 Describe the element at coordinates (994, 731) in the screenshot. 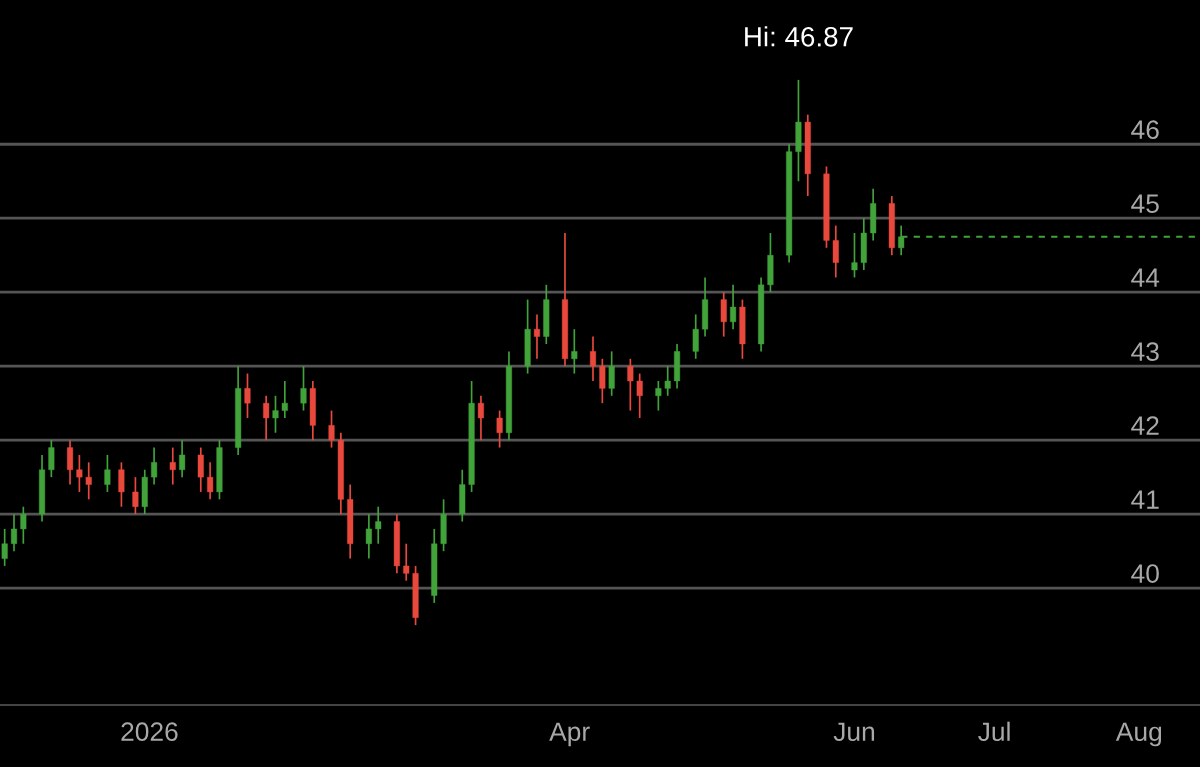

I see `x-tick-label: Jul` at that location.